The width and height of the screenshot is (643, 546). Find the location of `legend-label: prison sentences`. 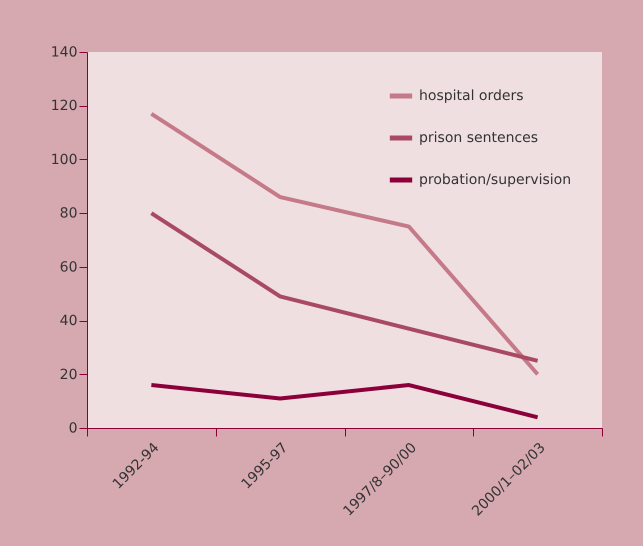

legend-label: prison sentences is located at coordinates (478, 138).